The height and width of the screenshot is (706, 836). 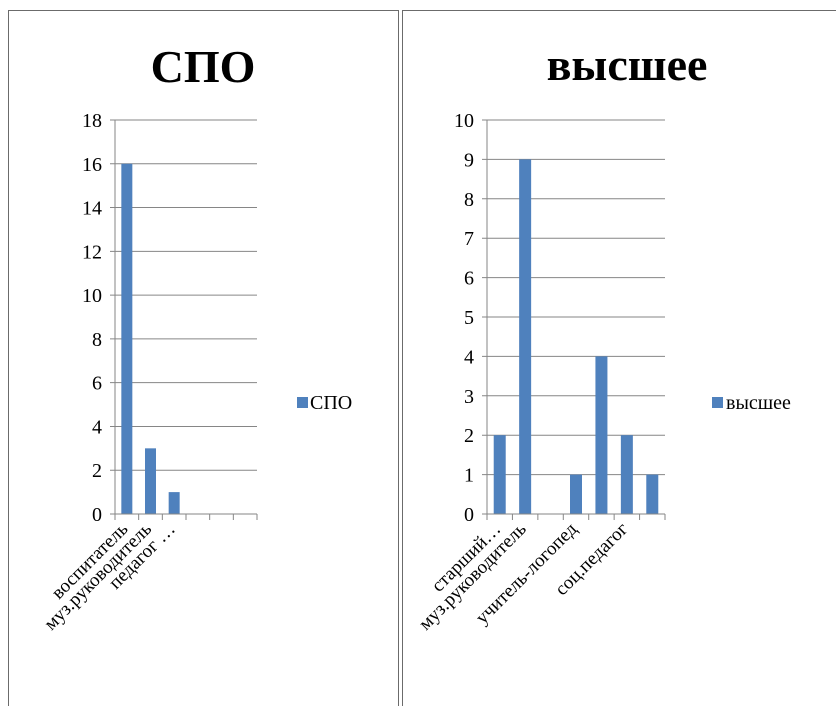 I want to click on y-tick-label: 7, so click(x=469, y=239).